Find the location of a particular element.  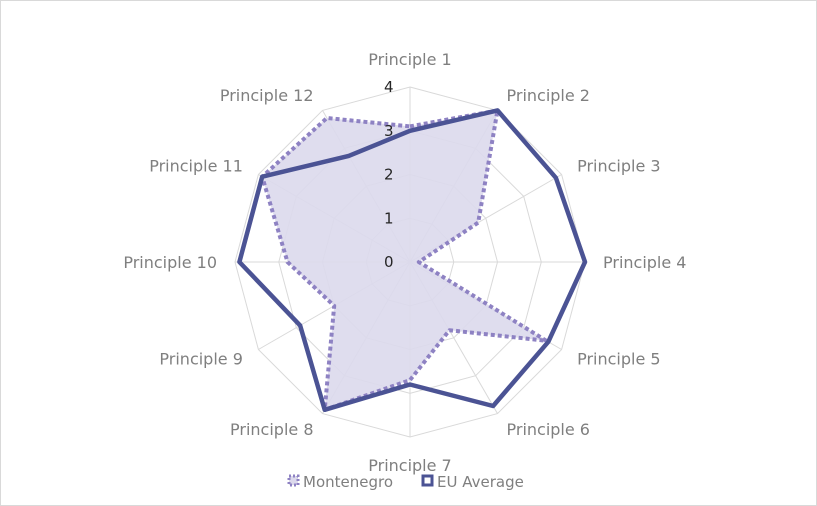

tick-label: 3 is located at coordinates (389, 131).